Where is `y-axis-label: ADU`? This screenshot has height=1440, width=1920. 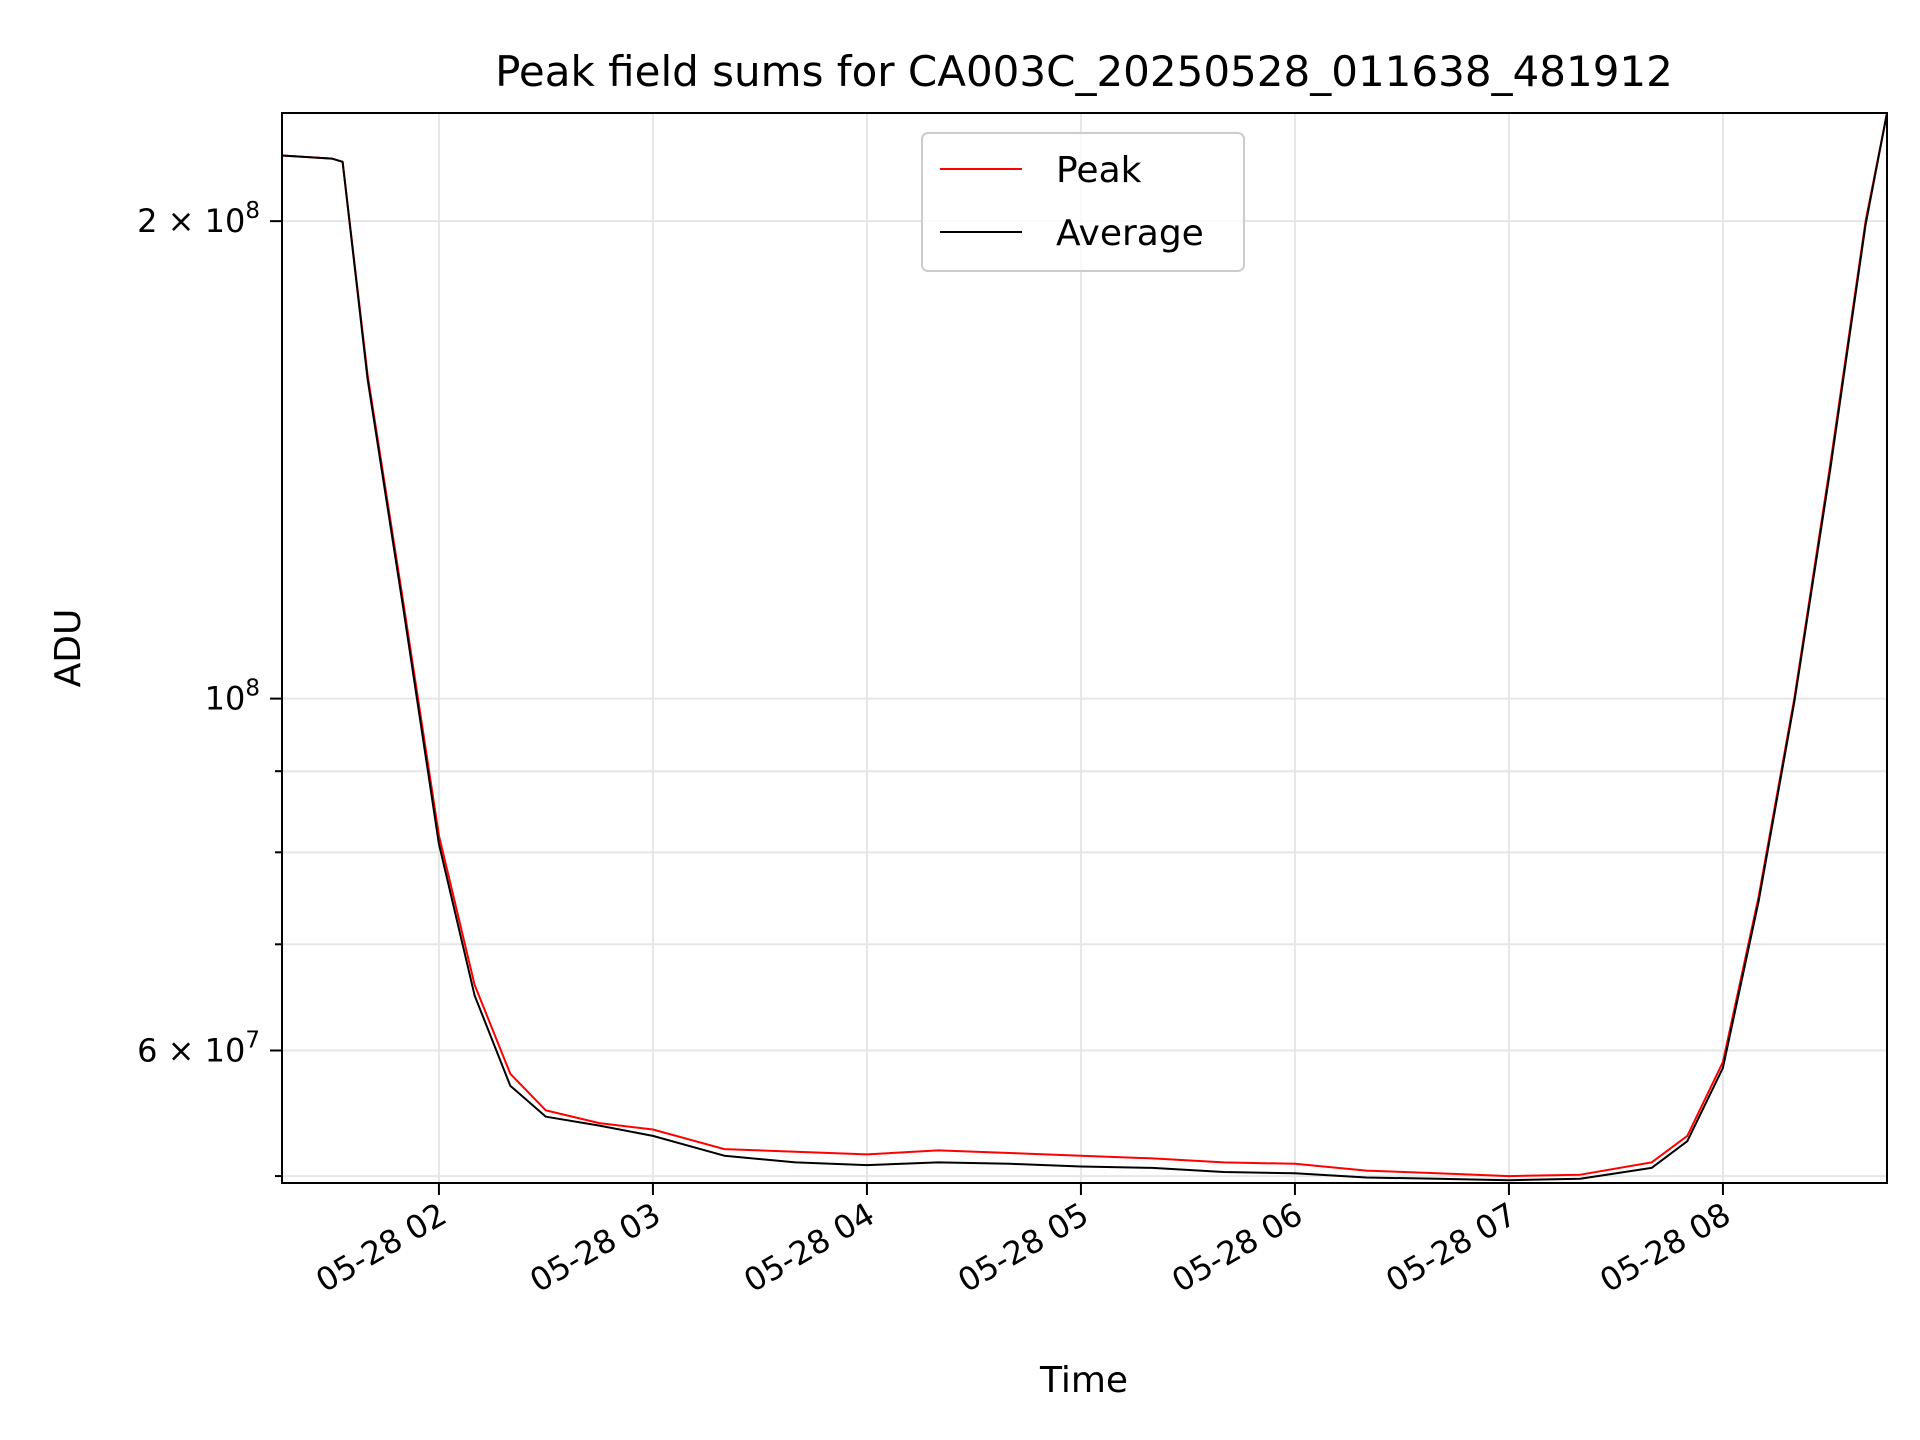 y-axis-label: ADU is located at coordinates (68, 648).